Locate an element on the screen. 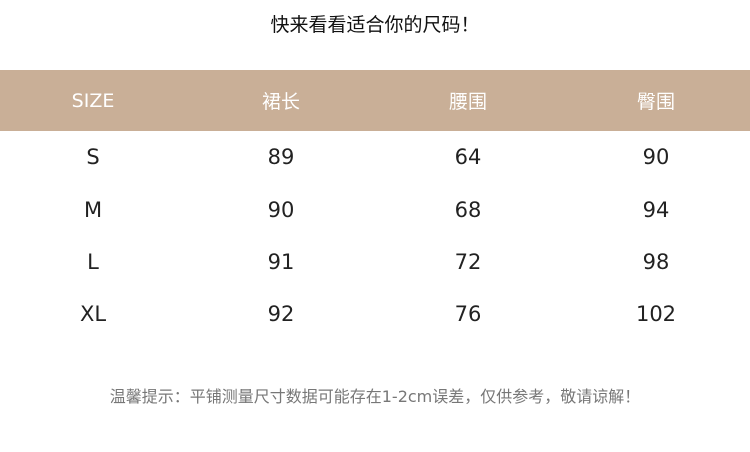 The height and width of the screenshot is (452, 750). table-header: SIZE 裙长 腰围 臀围 is located at coordinates (375, 100).